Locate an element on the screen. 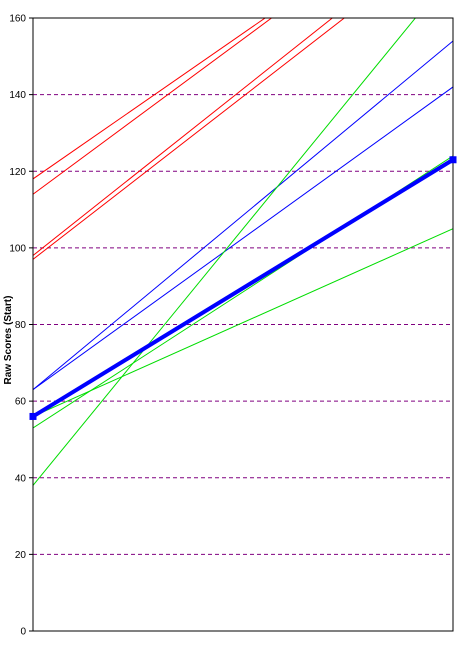 The image size is (466, 648). y-tick-label: 80 is located at coordinates (21, 325).